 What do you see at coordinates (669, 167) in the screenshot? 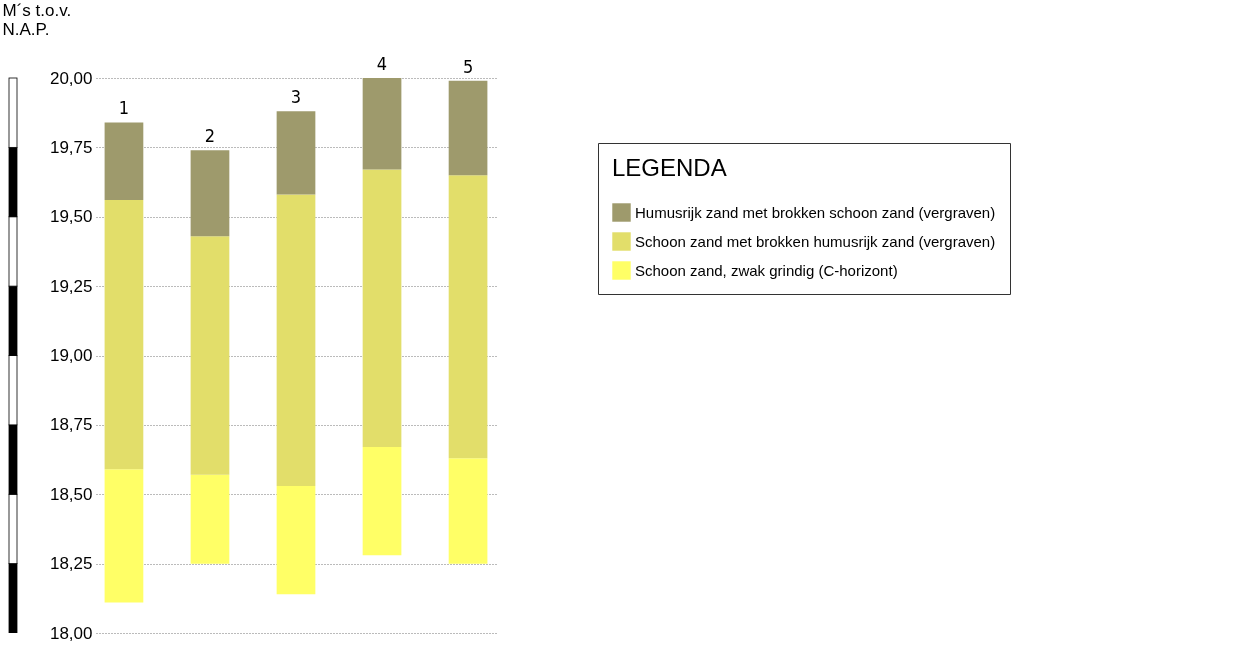
I see `legend-title: LEGENDA` at bounding box center [669, 167].